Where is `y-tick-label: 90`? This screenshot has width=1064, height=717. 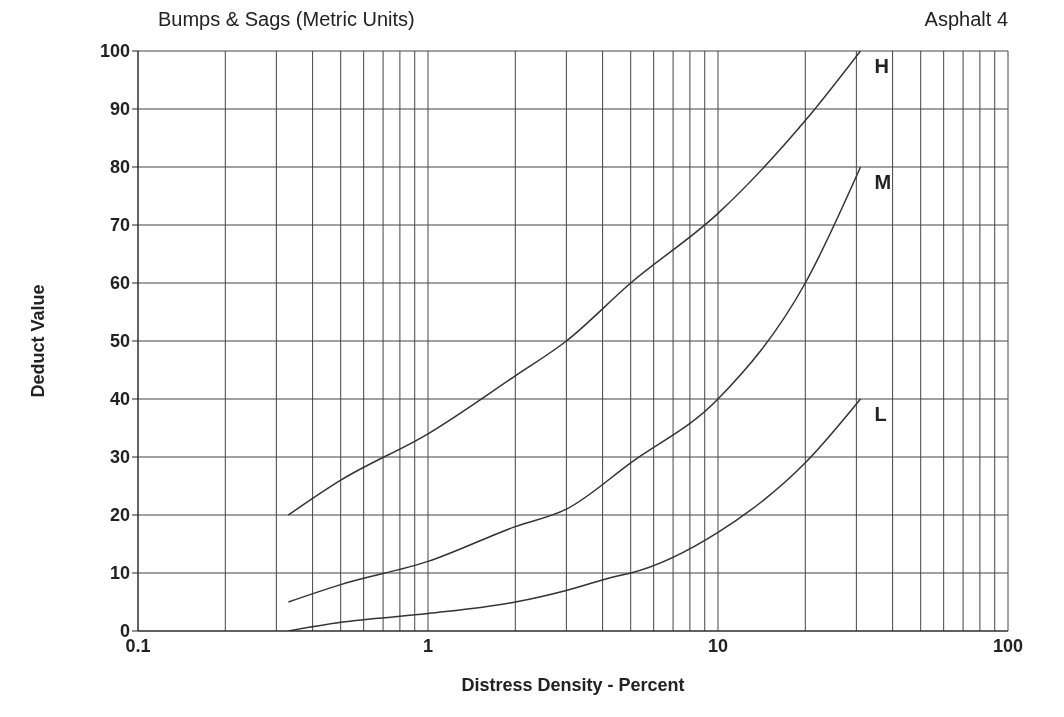 y-tick-label: 90 is located at coordinates (119, 109).